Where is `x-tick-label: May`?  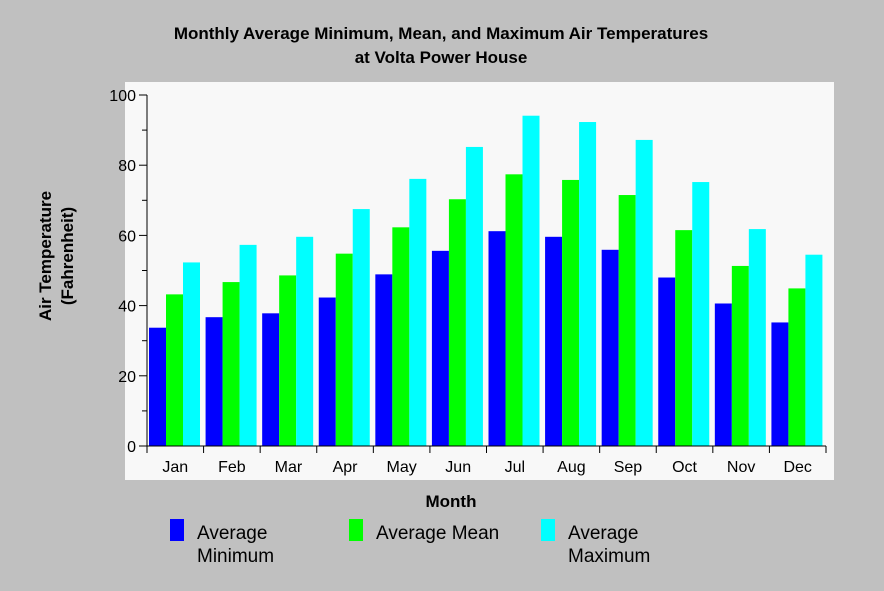 x-tick-label: May is located at coordinates (402, 467).